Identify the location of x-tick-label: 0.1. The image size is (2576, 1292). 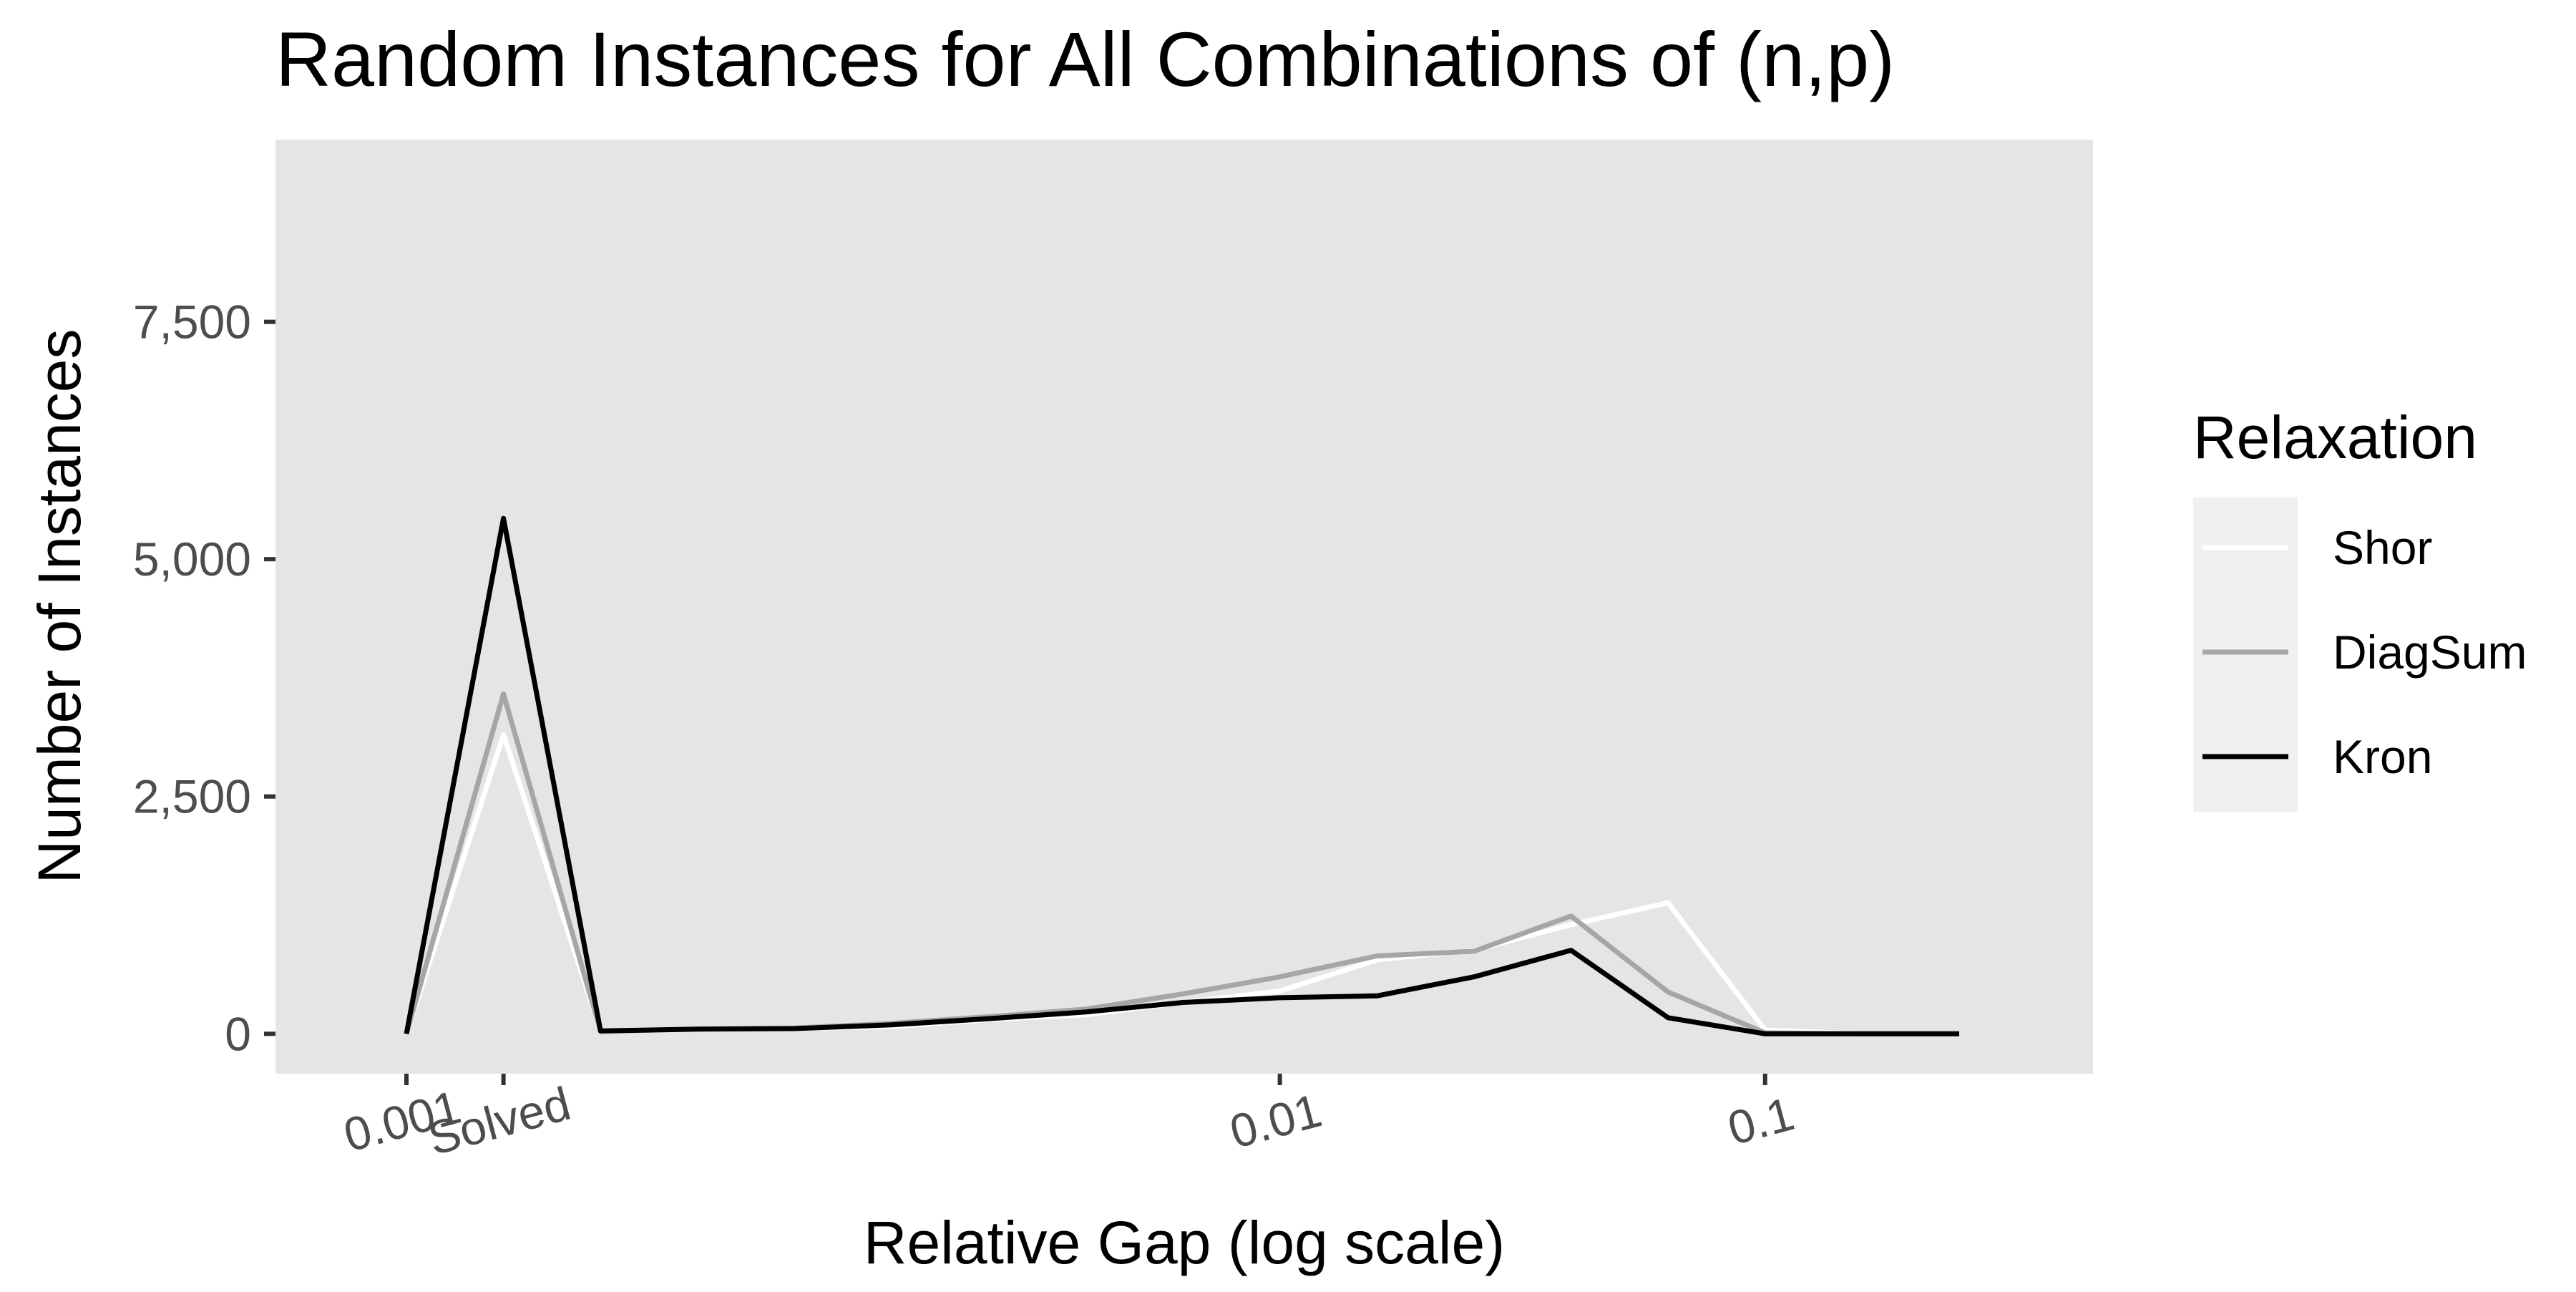
(1761, 1121).